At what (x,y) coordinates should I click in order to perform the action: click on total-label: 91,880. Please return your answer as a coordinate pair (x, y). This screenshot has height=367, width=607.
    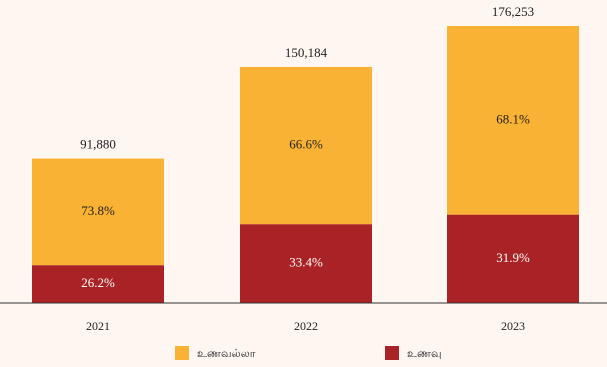
    Looking at the image, I should click on (98, 144).